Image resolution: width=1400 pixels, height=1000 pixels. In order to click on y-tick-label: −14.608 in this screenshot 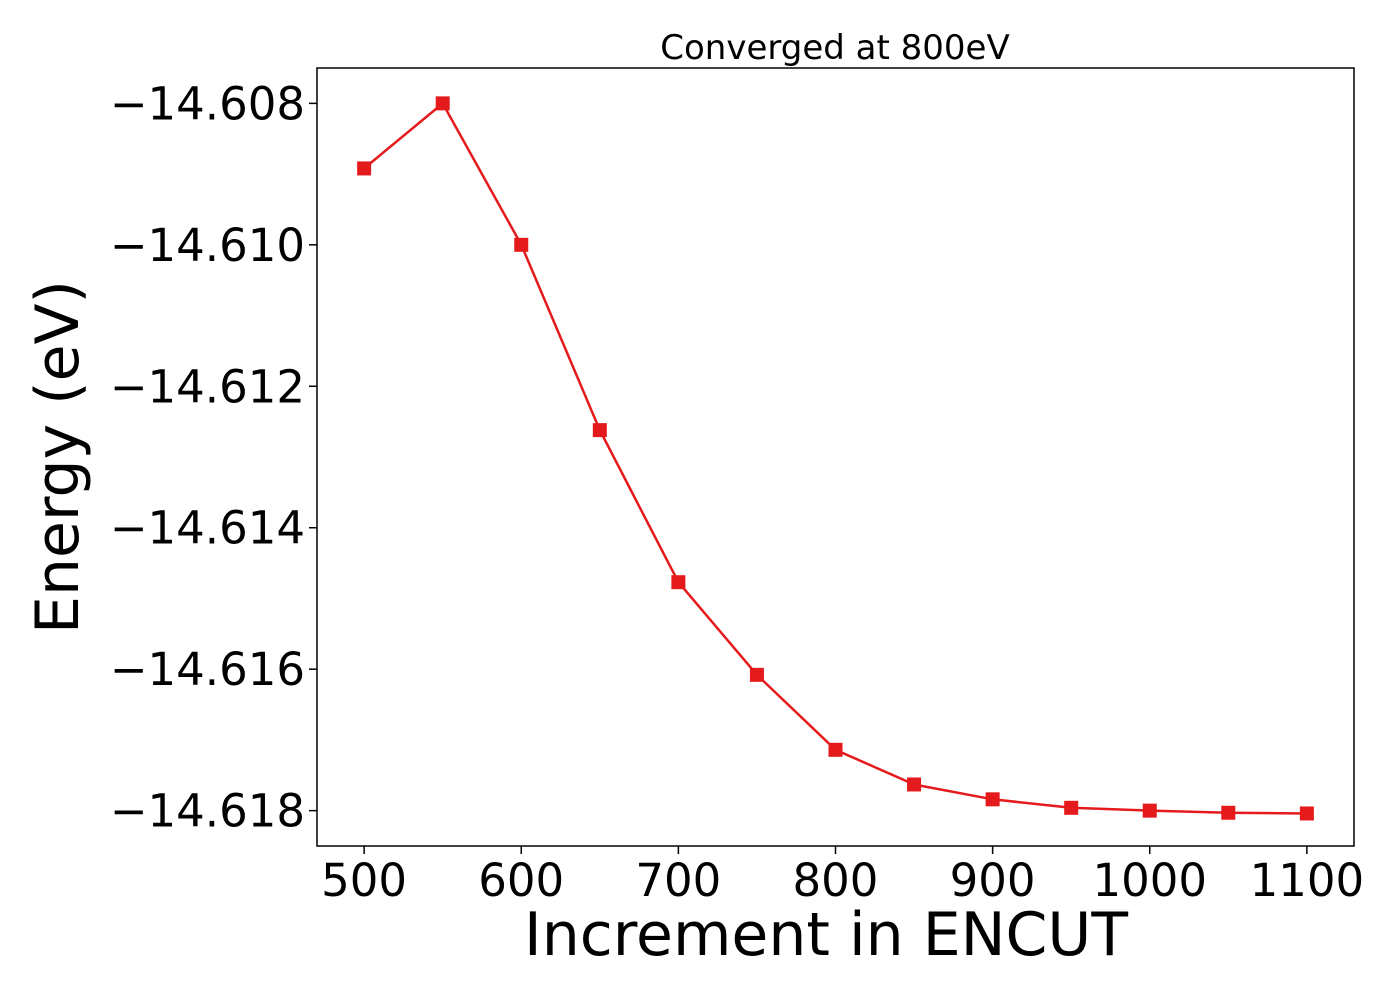, I will do `click(207, 103)`.